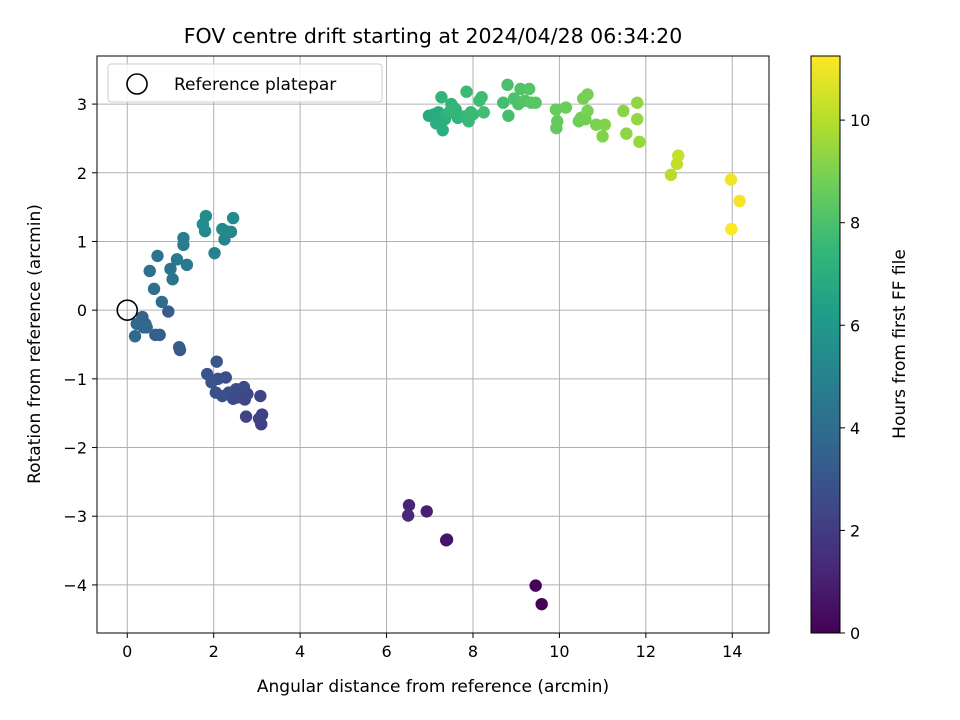 The image size is (960, 720). I want to click on colorbar-tick-label: 10, so click(860, 120).